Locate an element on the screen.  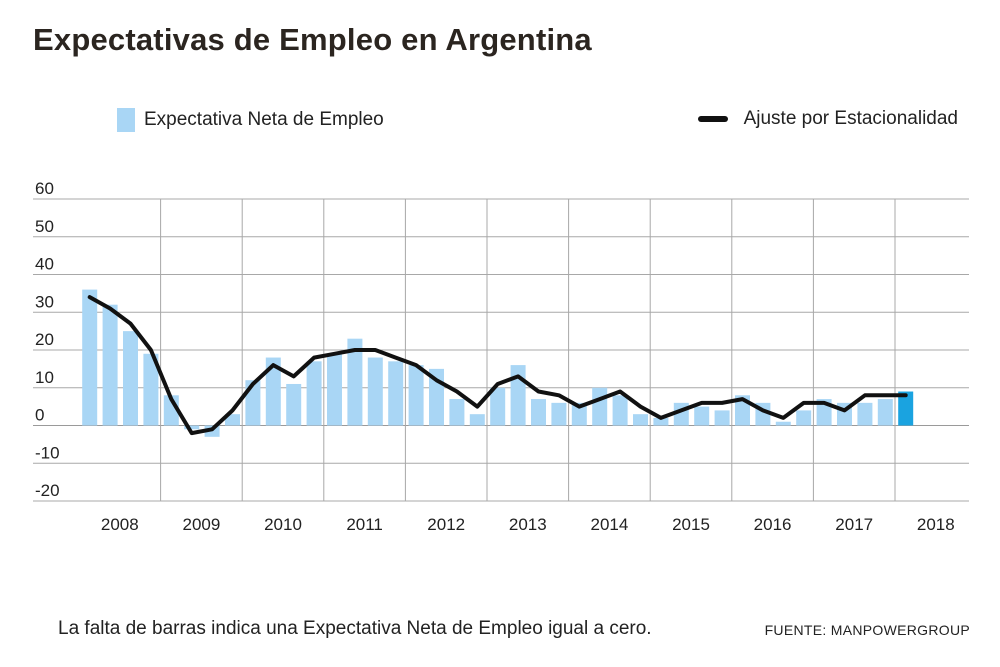
x-year-label: 2011 is located at coordinates (364, 524).